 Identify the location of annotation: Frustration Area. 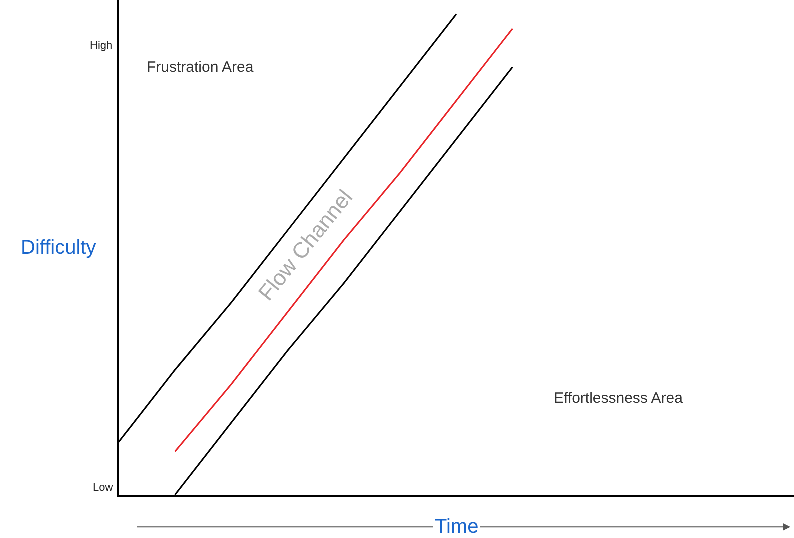
(200, 67).